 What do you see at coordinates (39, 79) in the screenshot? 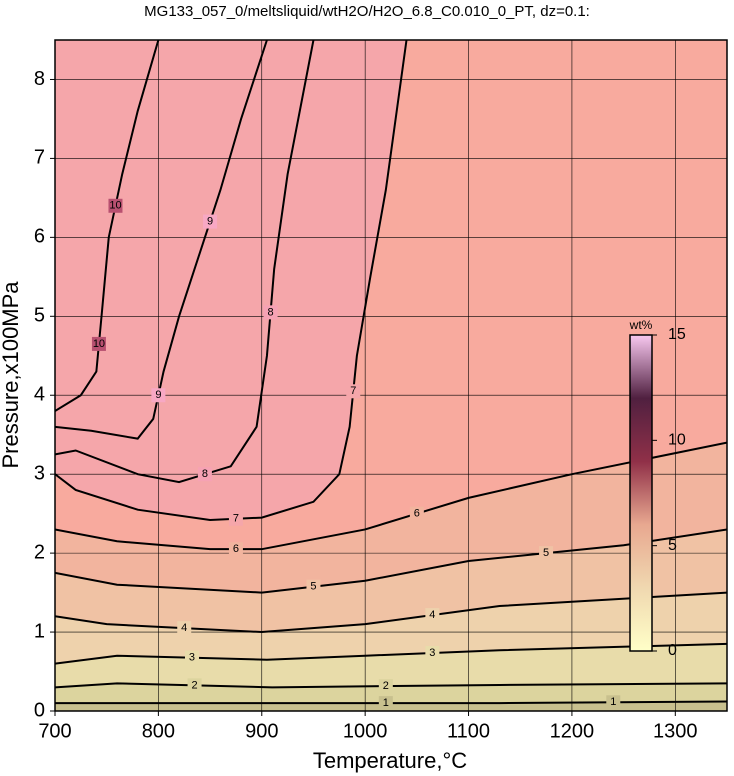
I see `y-tick-label: 8` at bounding box center [39, 79].